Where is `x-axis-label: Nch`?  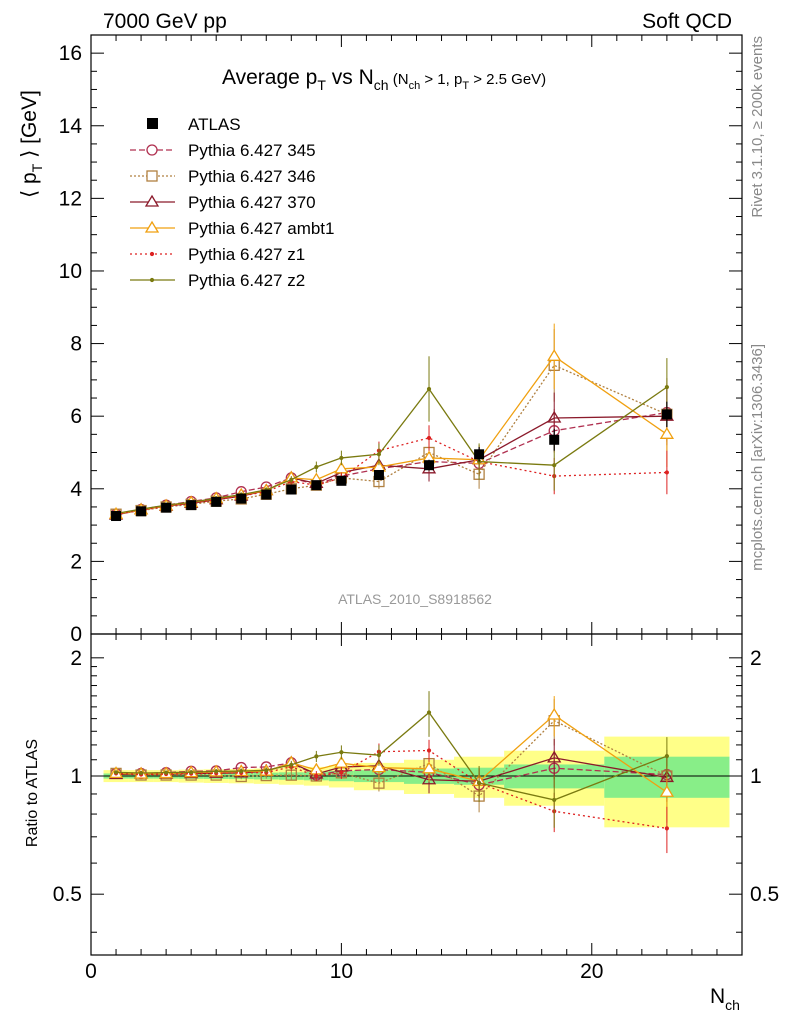 x-axis-label: Nch is located at coordinates (725, 999).